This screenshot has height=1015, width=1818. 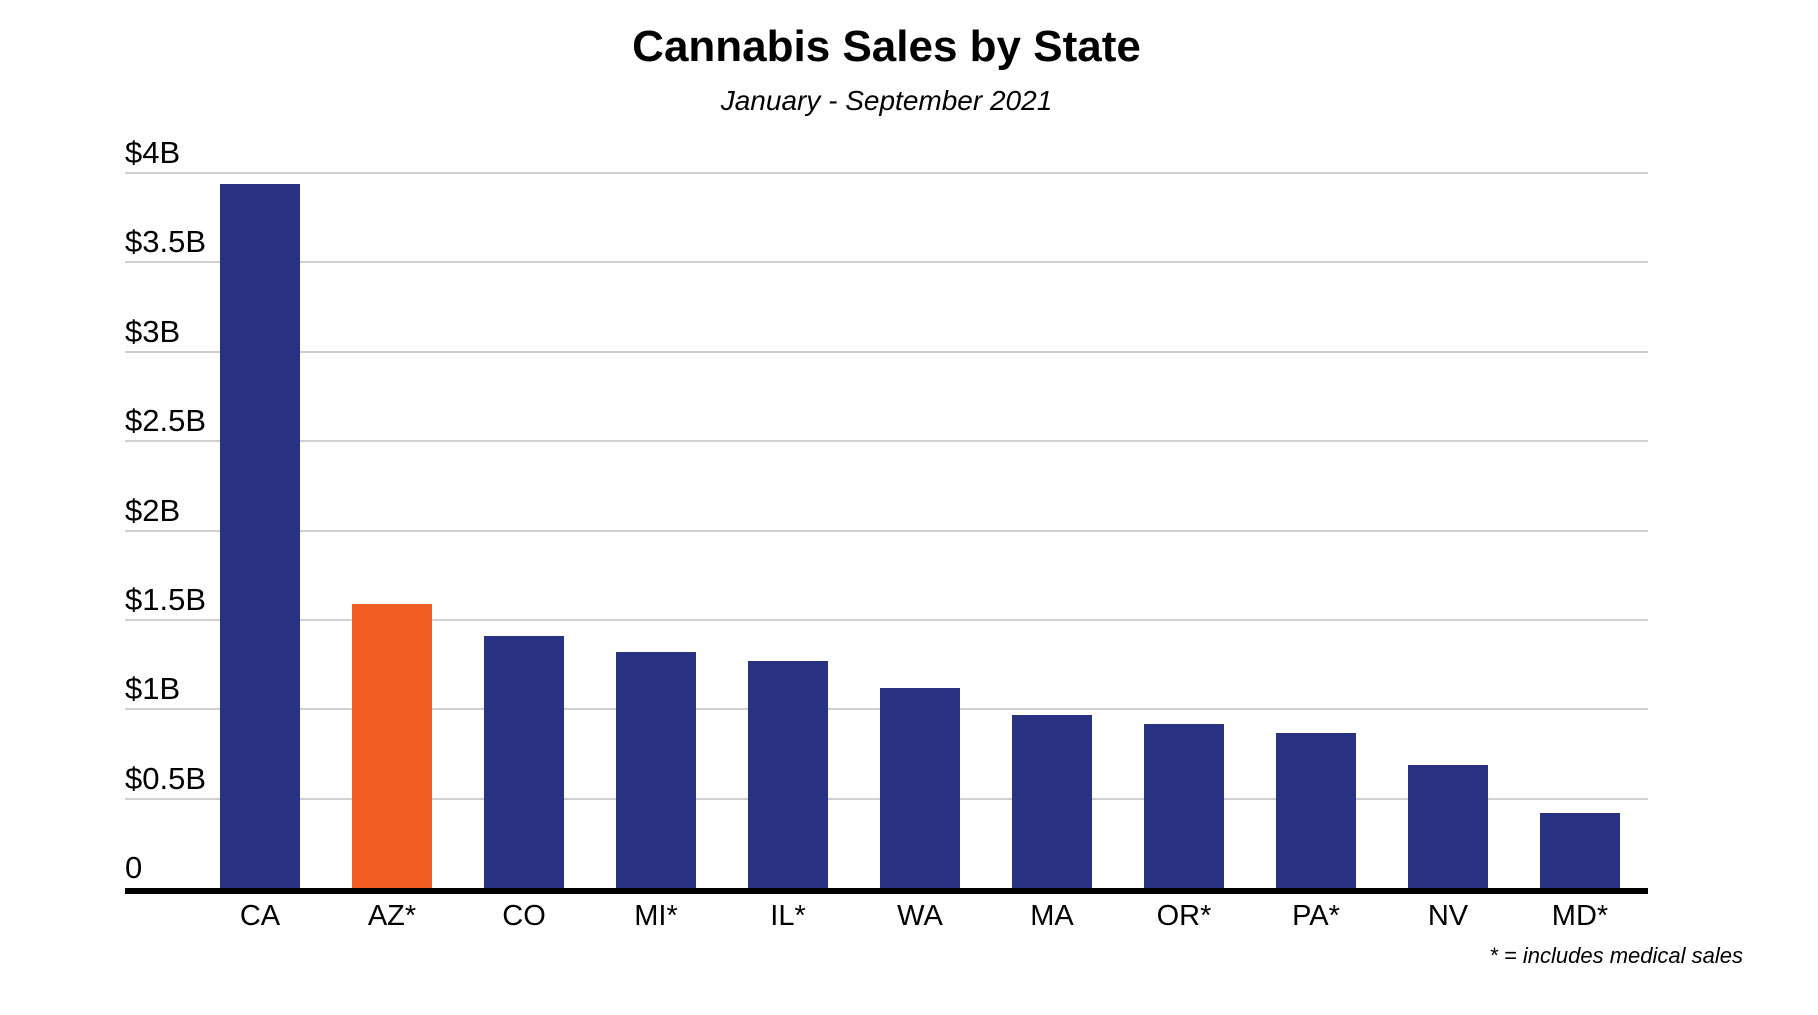 I want to click on y-axis-tick-label: $1.5B, so click(x=166, y=599).